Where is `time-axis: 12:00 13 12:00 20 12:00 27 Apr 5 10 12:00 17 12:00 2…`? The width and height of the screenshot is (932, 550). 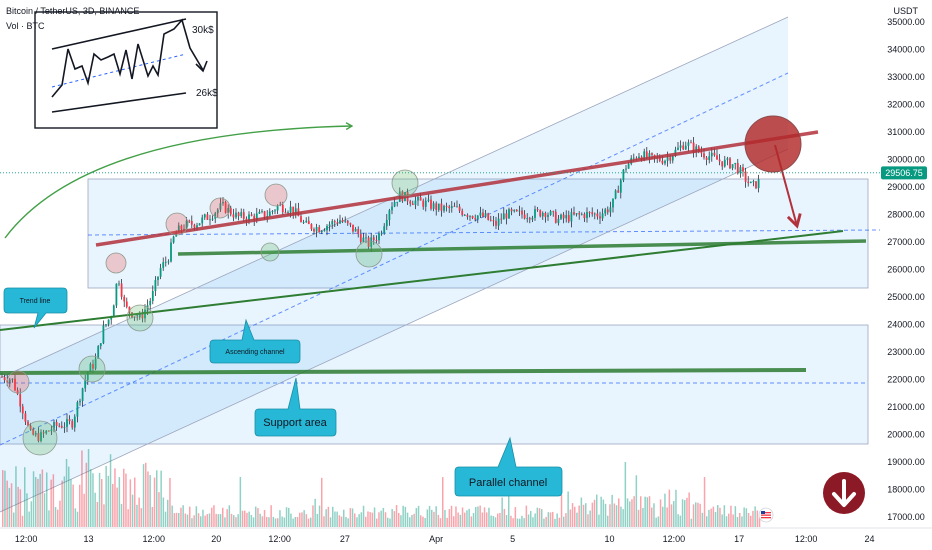
time-axis: 12:00 13 12:00 20 12:00 27 Apr 5 10 12:00 17 12:00 2… is located at coordinates (445, 539).